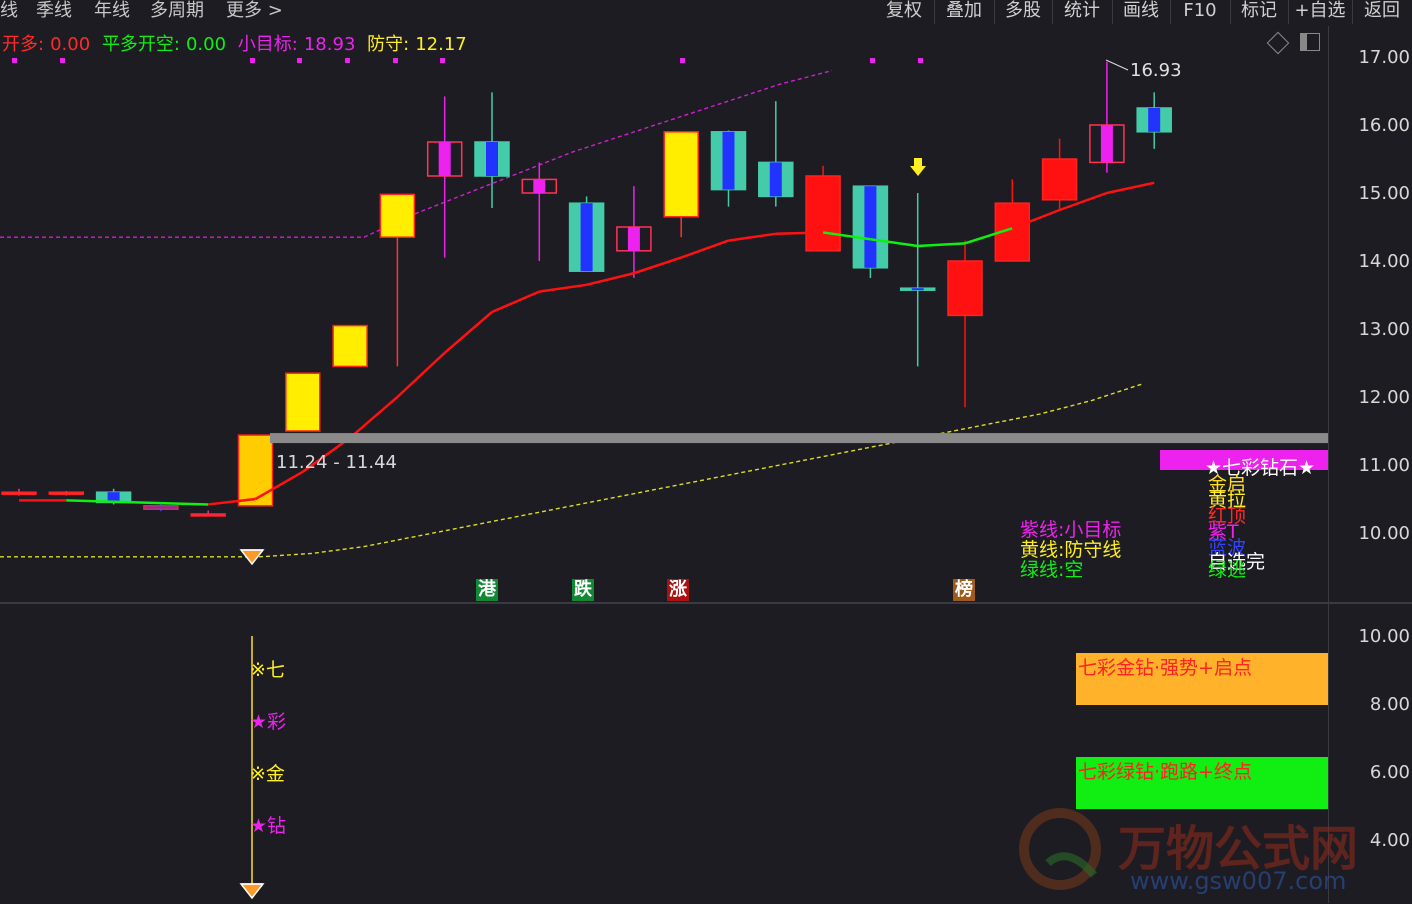  Describe the element at coordinates (1117, 65) in the screenshot. I see `high-pointer` at that location.